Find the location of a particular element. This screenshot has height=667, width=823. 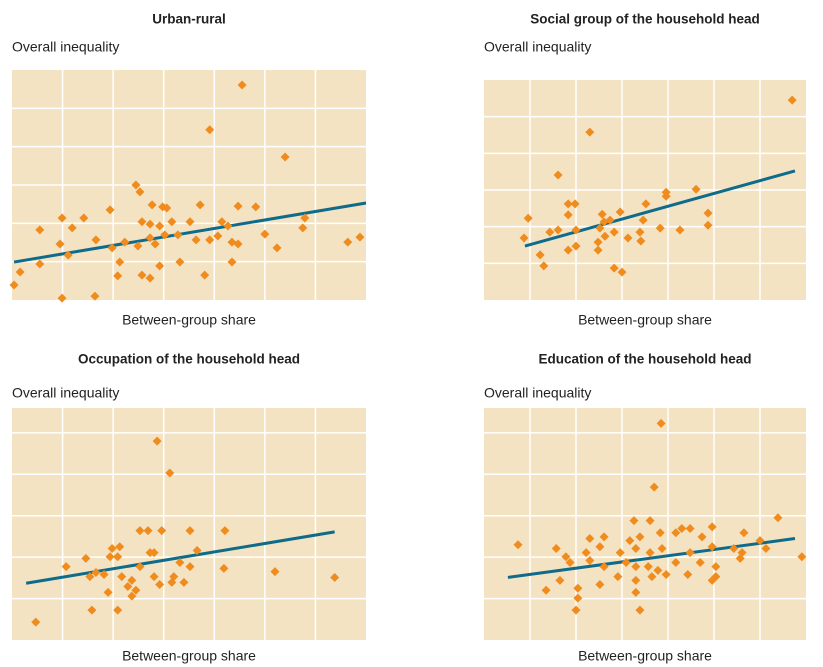

y-axis-label: Overall inequality is located at coordinates (65, 47).